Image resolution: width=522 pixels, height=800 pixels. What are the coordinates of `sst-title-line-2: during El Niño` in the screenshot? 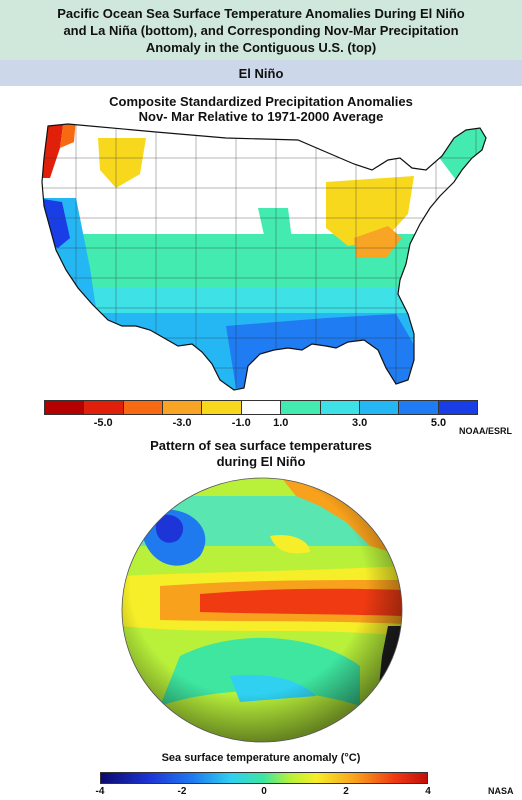 It's located at (261, 461).